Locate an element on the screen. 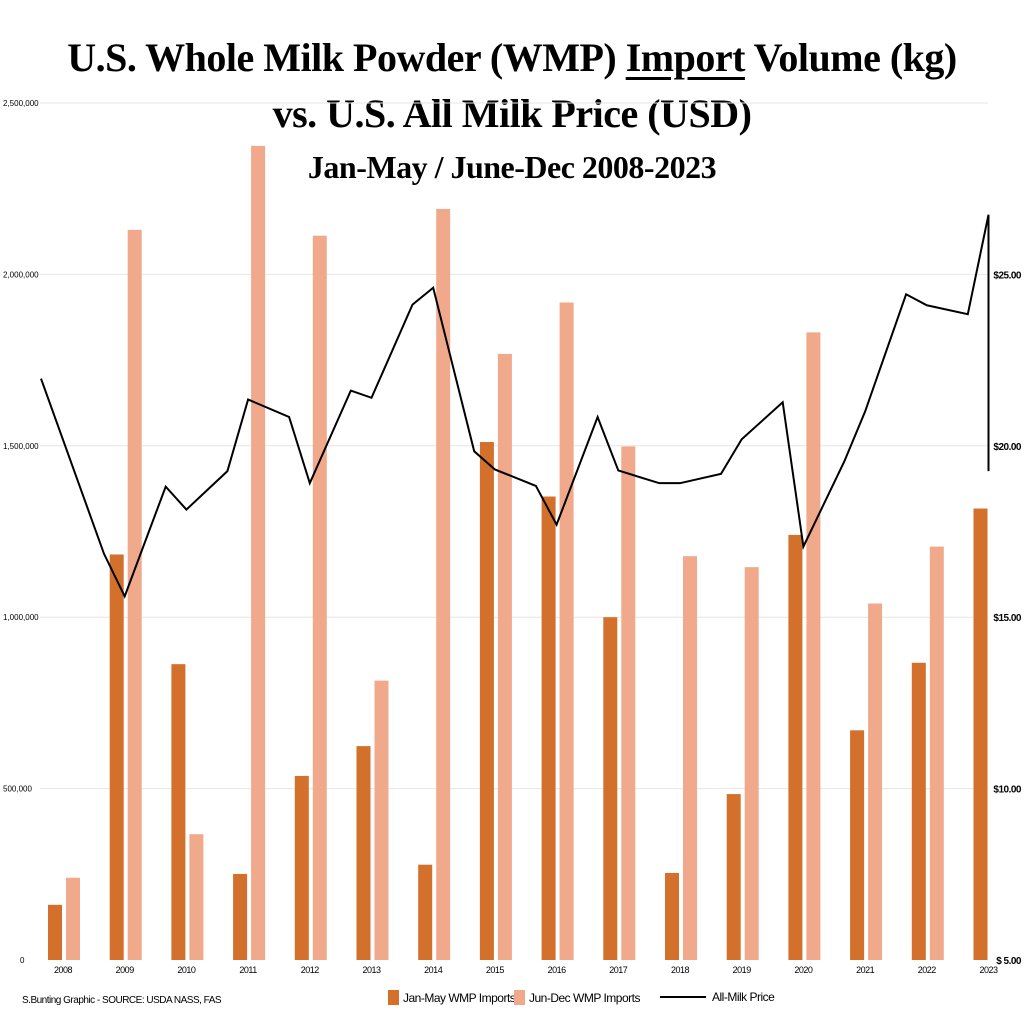  bar-jun-dec-2015 is located at coordinates (504, 657).